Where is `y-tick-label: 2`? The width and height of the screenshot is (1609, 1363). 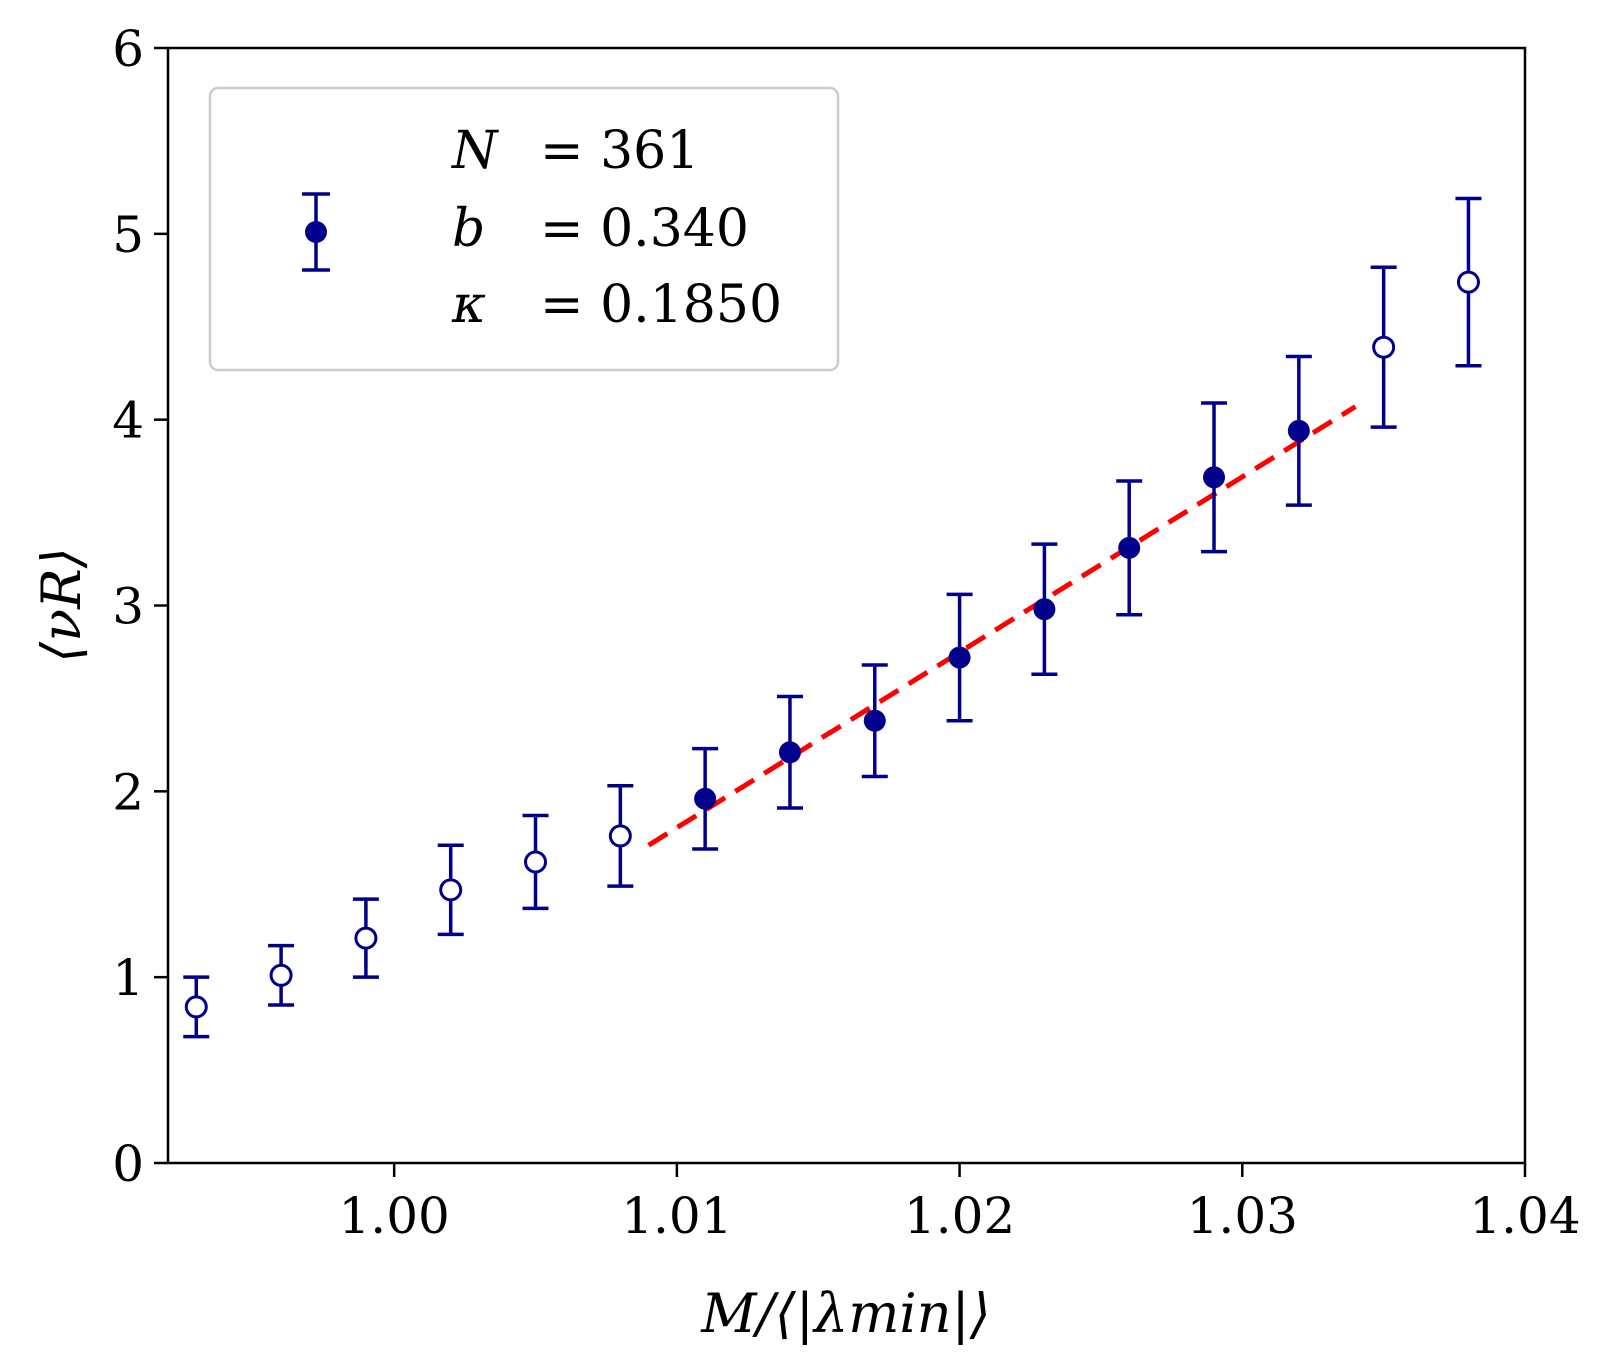
y-tick-label: 2 is located at coordinates (128, 792).